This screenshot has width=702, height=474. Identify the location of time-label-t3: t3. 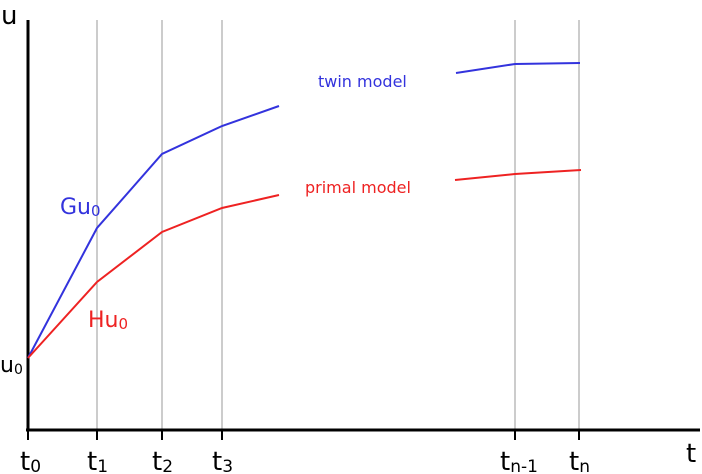
(222, 460).